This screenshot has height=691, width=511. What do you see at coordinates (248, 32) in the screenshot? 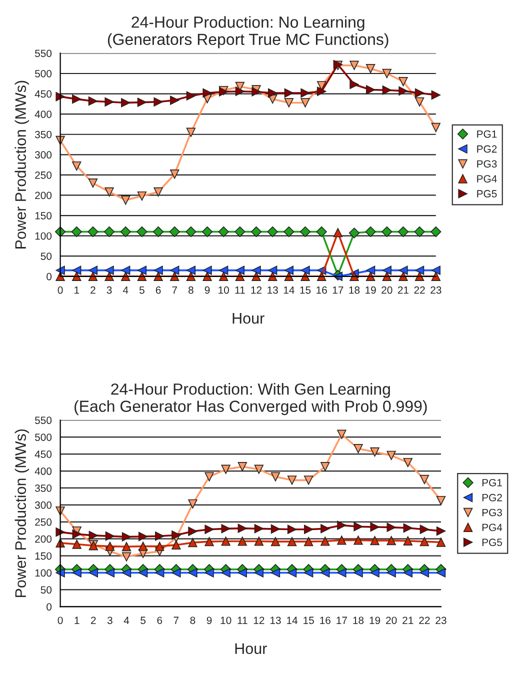
I see `chart-title: 24-Hour Production: No Learning (Generators Report True MC Functions)` at bounding box center [248, 32].